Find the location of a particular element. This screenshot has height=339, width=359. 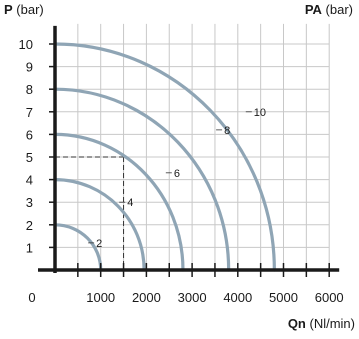

x-tick-label: 2000 is located at coordinates (146, 297).